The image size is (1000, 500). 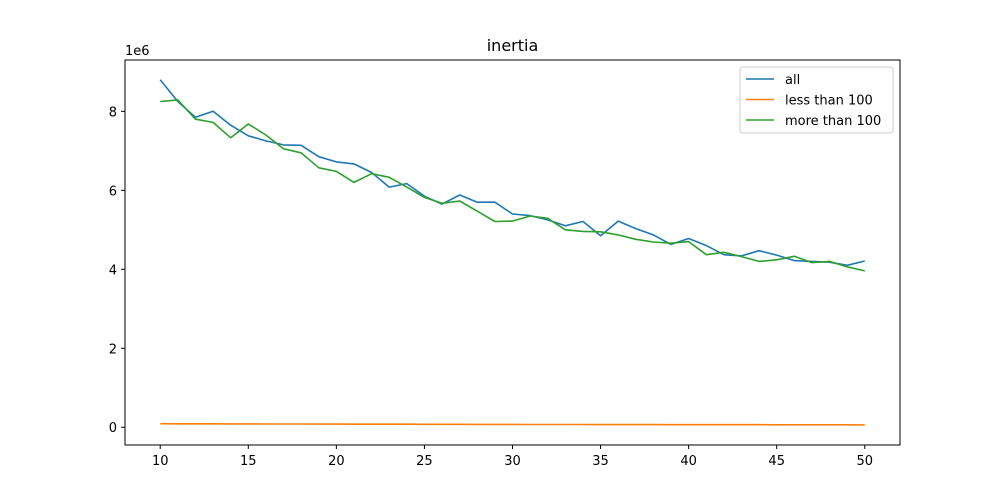 I want to click on y-tick-label: 8, so click(x=113, y=112).